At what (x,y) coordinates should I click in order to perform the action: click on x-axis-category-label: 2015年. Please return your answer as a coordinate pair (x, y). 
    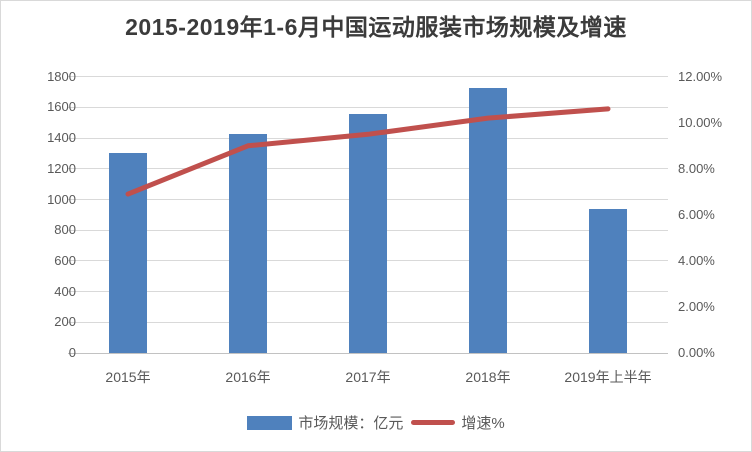
    Looking at the image, I should click on (128, 377).